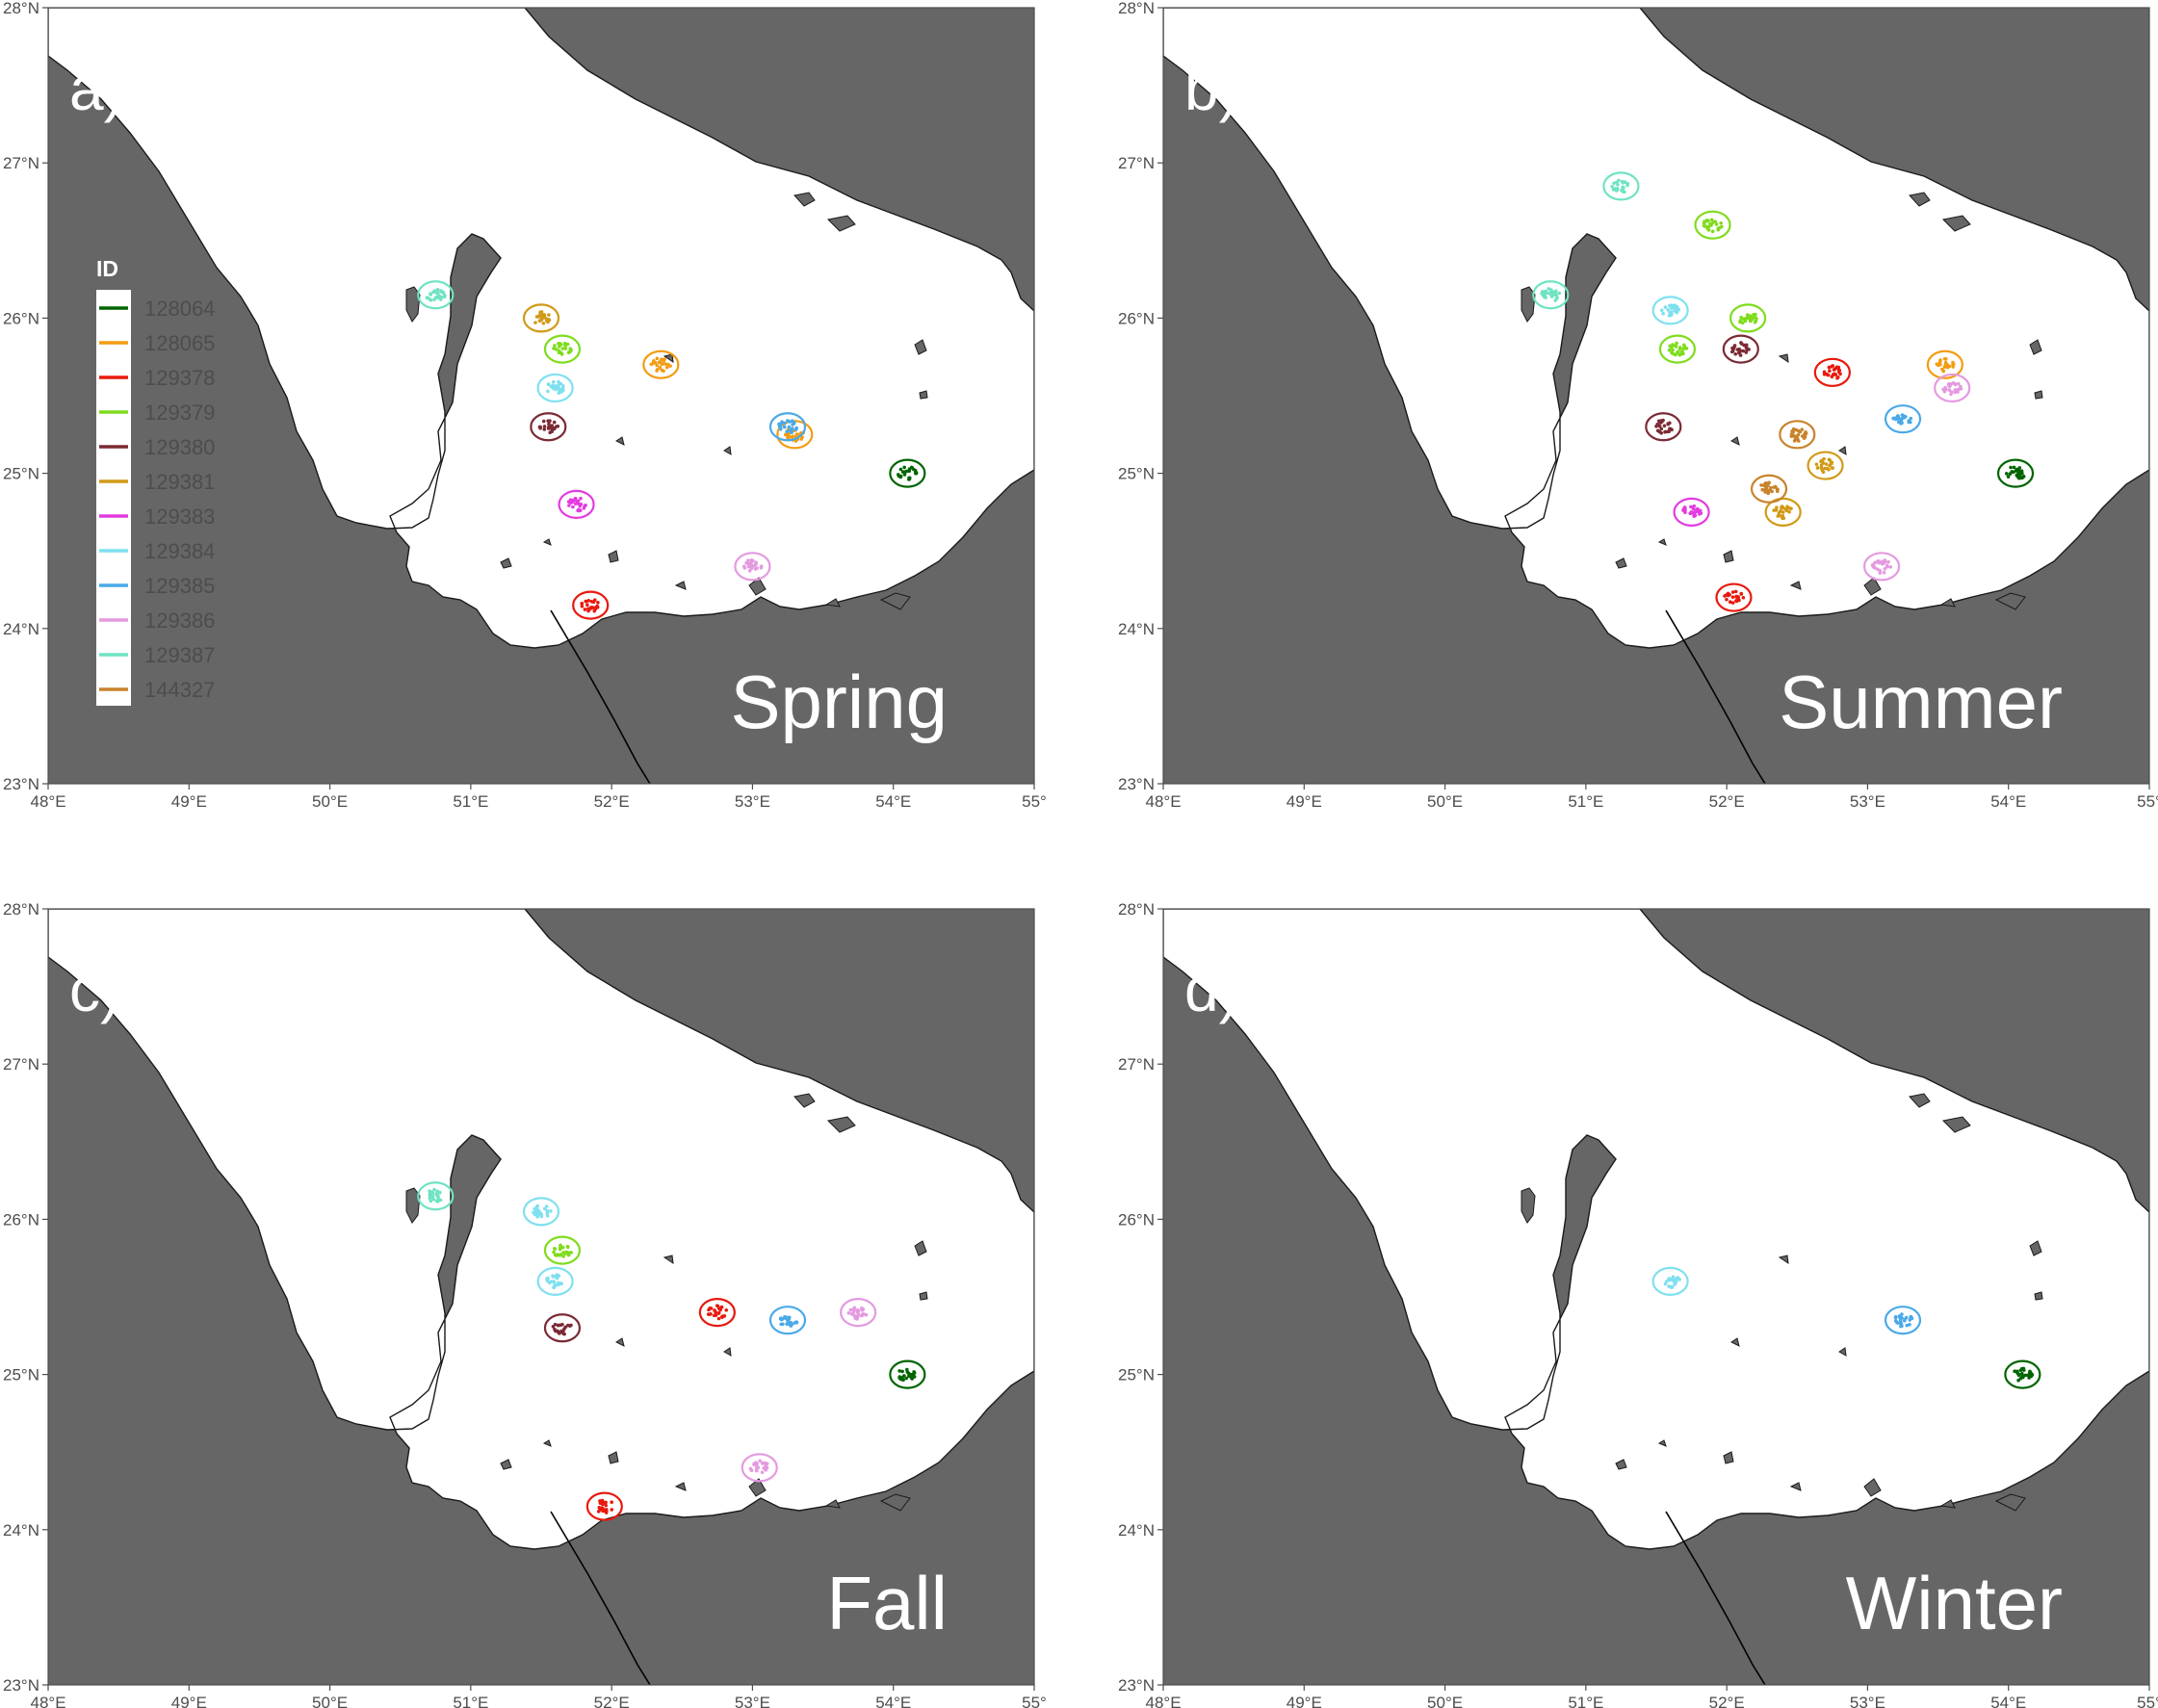 The width and height of the screenshot is (2158, 1708). What do you see at coordinates (21, 629) in the screenshot?
I see `y-tick-label: 24°N` at bounding box center [21, 629].